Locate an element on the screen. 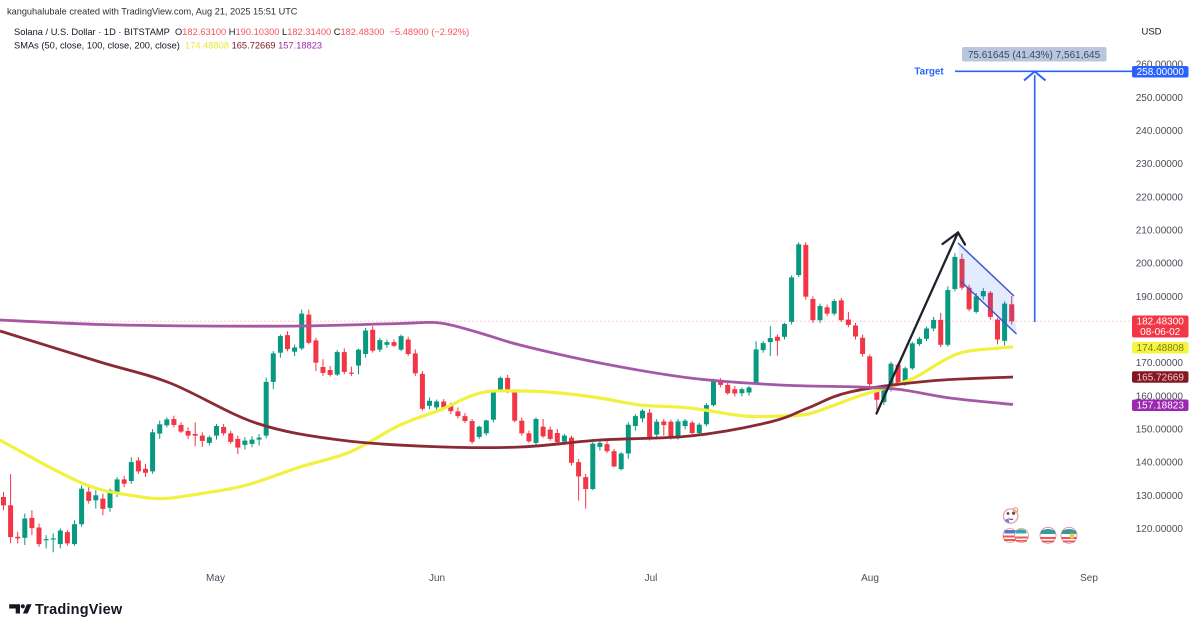 The height and width of the screenshot is (636, 1200). svg-text: Aug is located at coordinates (870, 578).